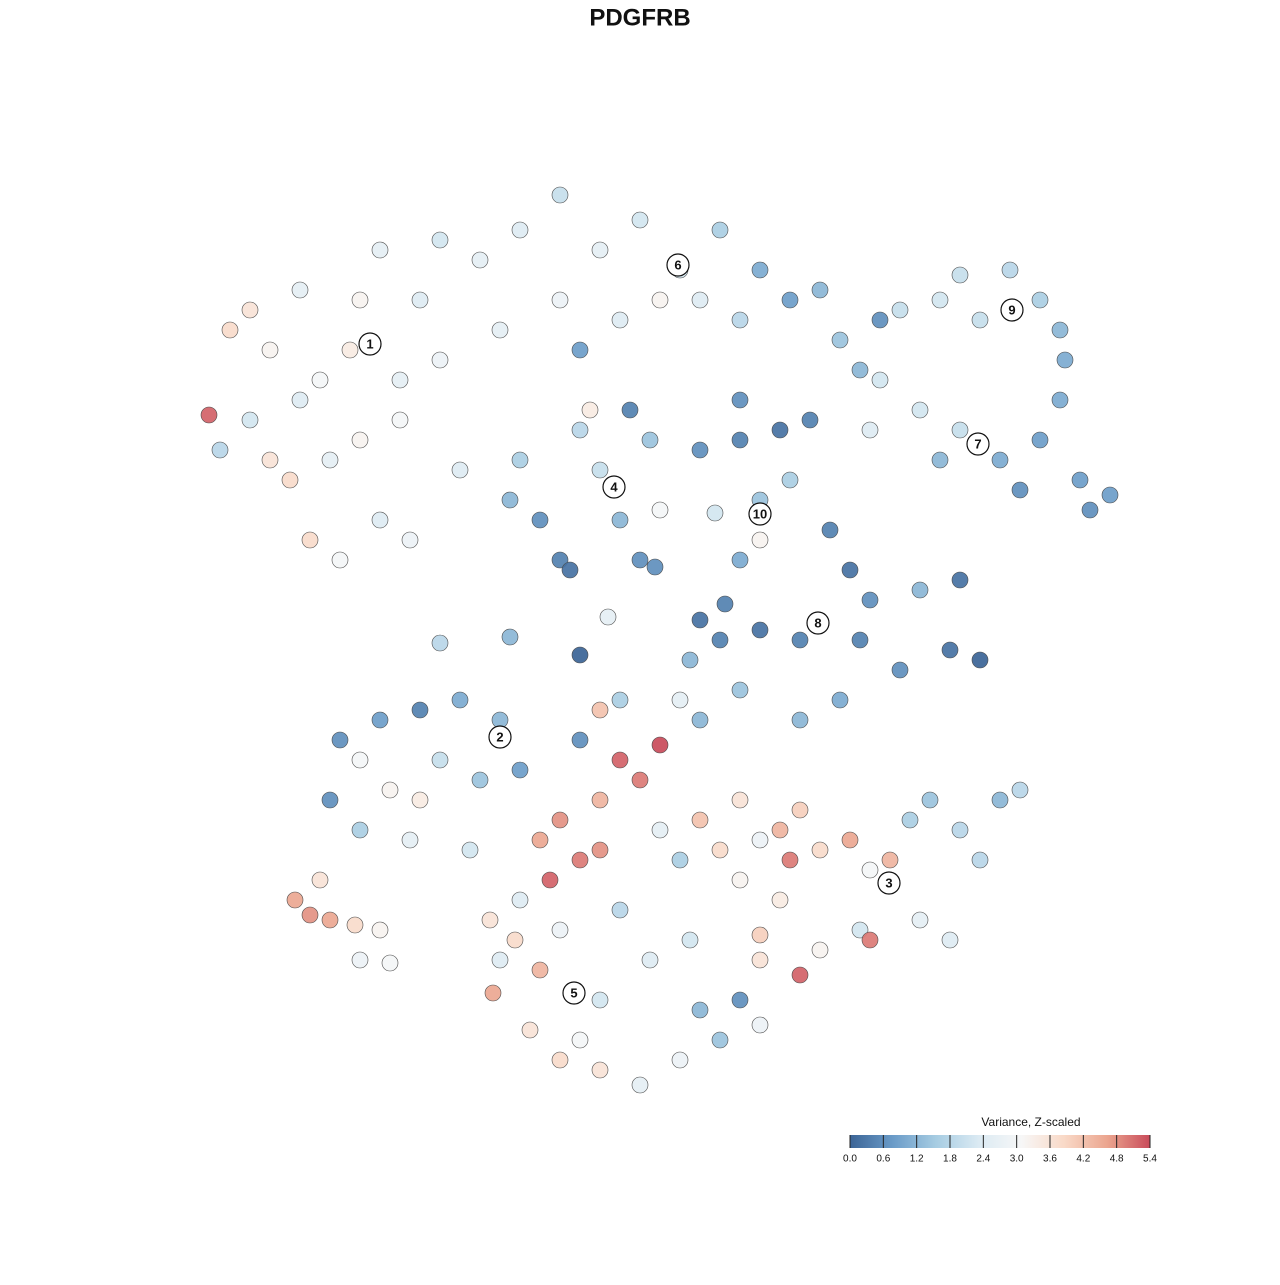 The image size is (1280, 1285). I want to click on colorbar-tick-label: 0.0, so click(850, 1159).